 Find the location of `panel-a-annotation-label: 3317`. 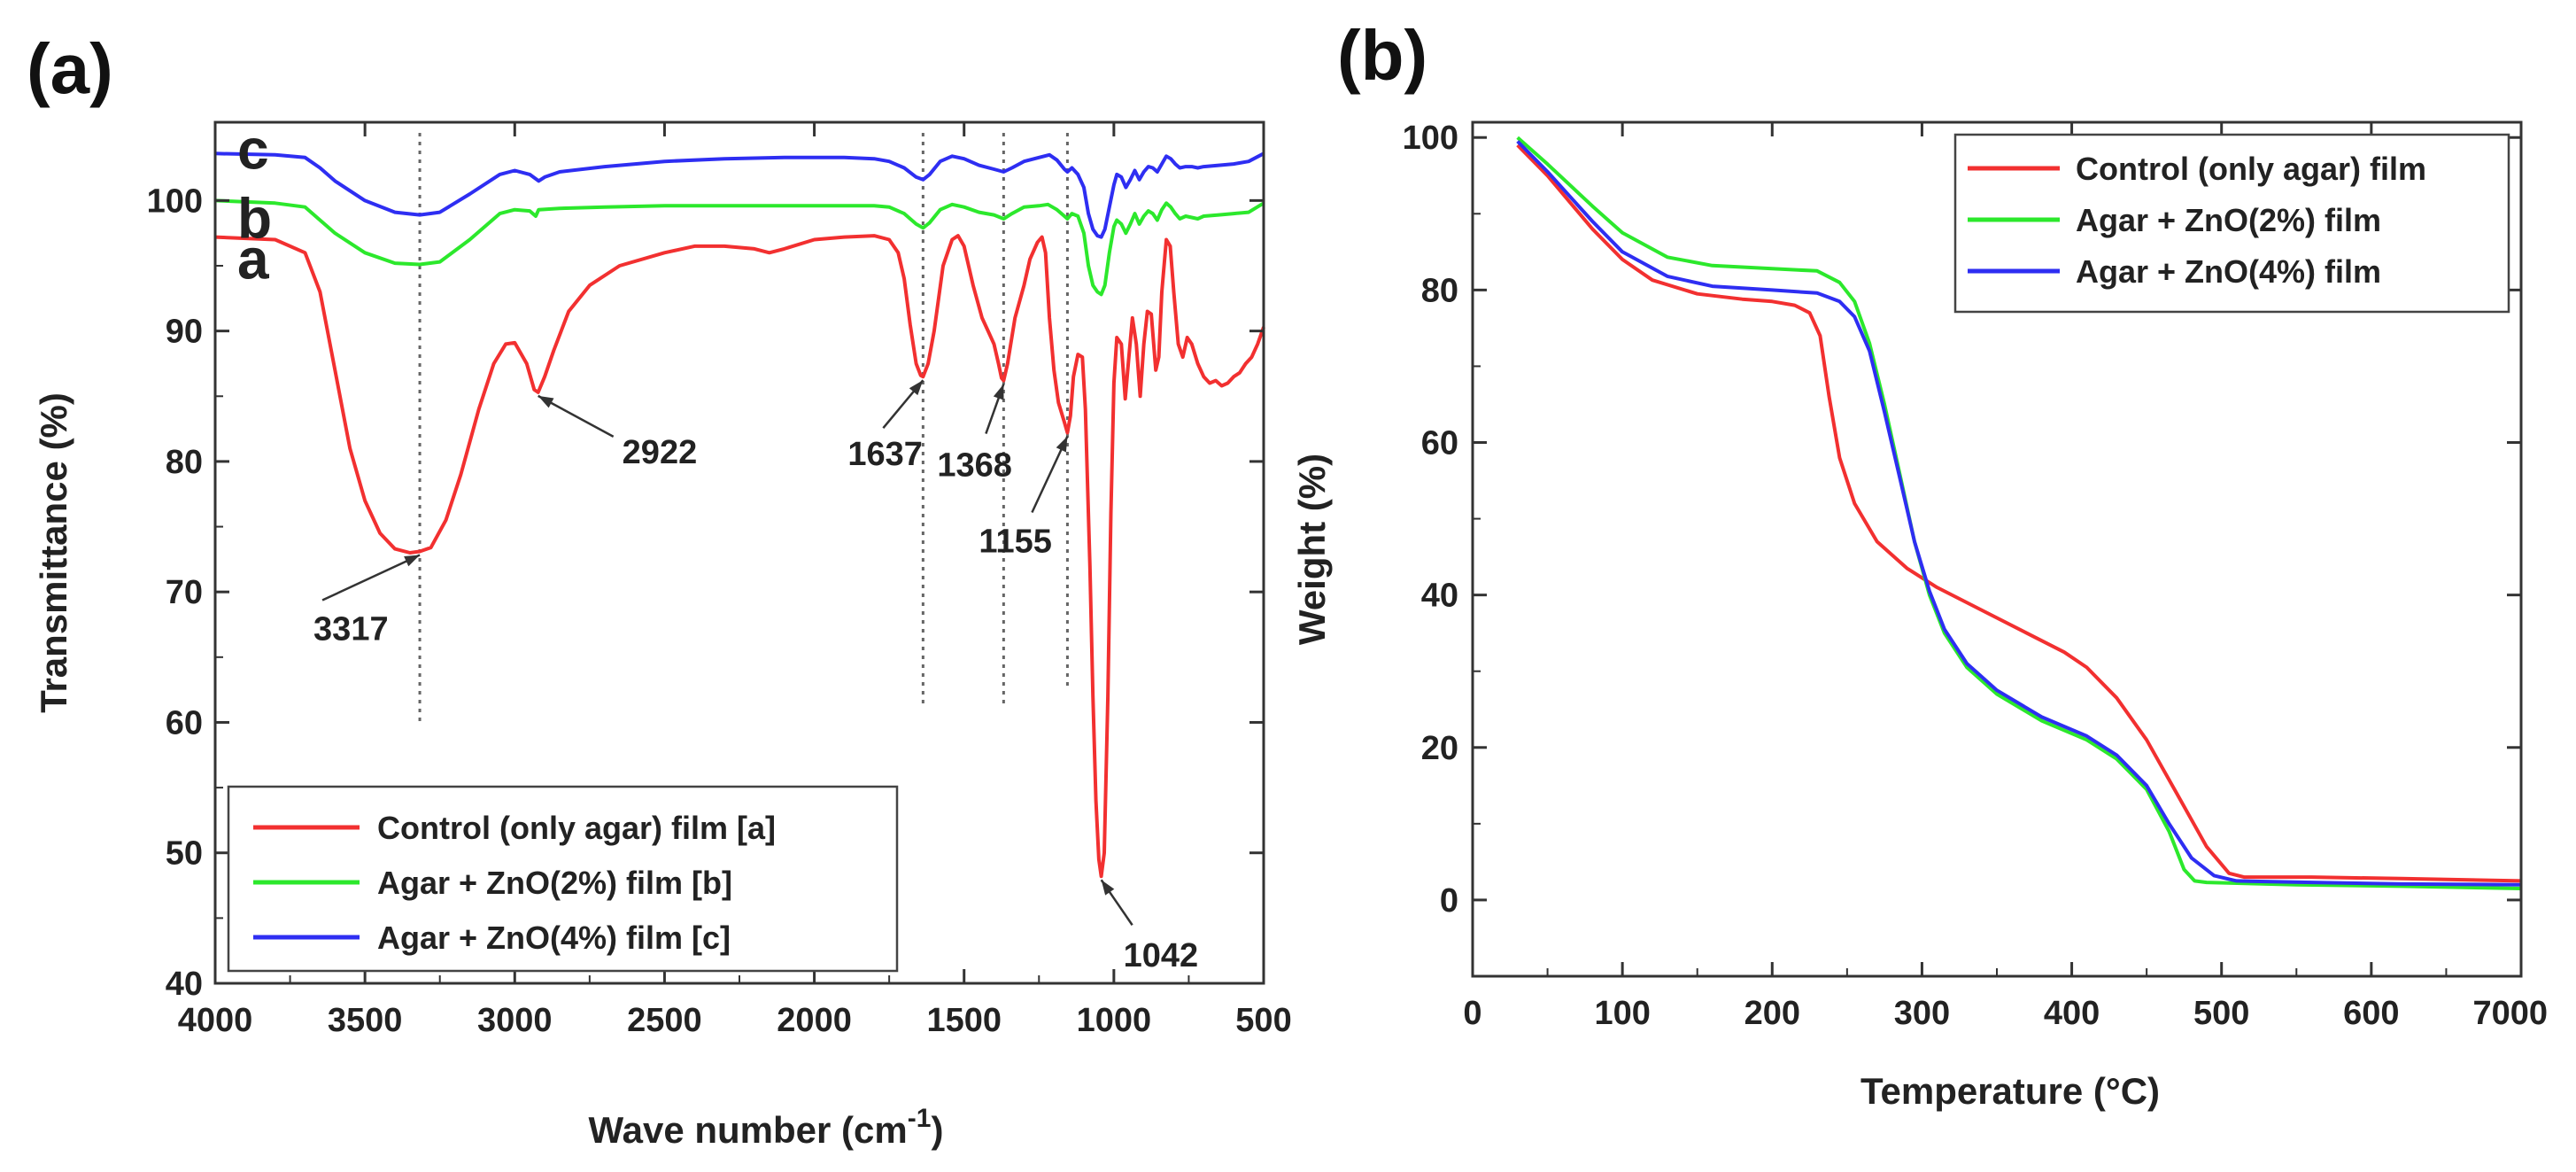

panel-a-annotation-label: 3317 is located at coordinates (351, 630).